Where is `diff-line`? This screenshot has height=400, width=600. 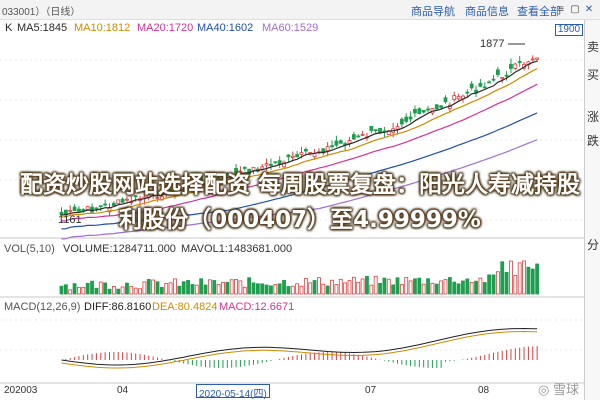
diff-line is located at coordinates (299, 346).